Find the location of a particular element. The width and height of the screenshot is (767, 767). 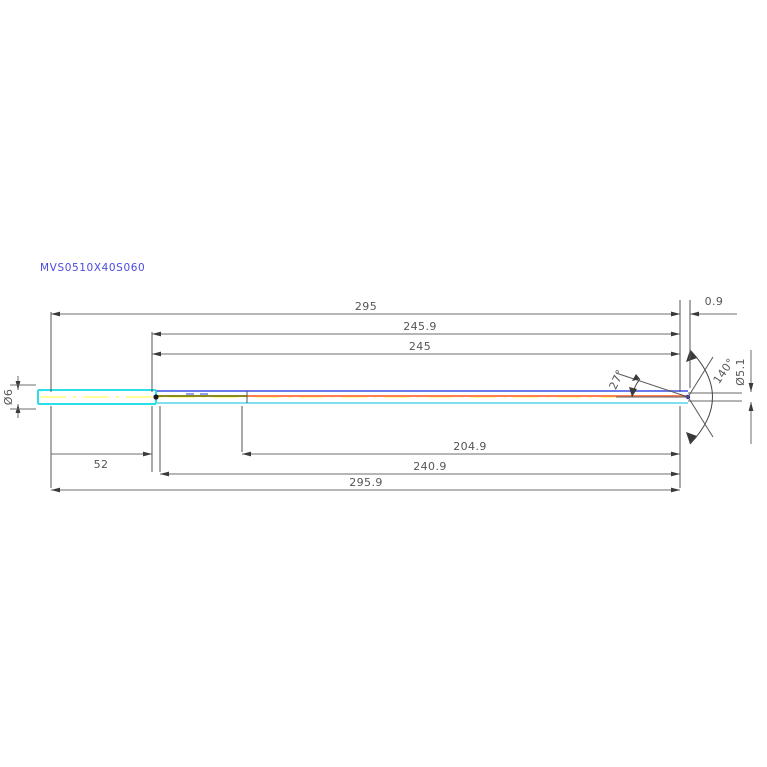

part-number-label: MVS0510X40S060 is located at coordinates (92, 268).